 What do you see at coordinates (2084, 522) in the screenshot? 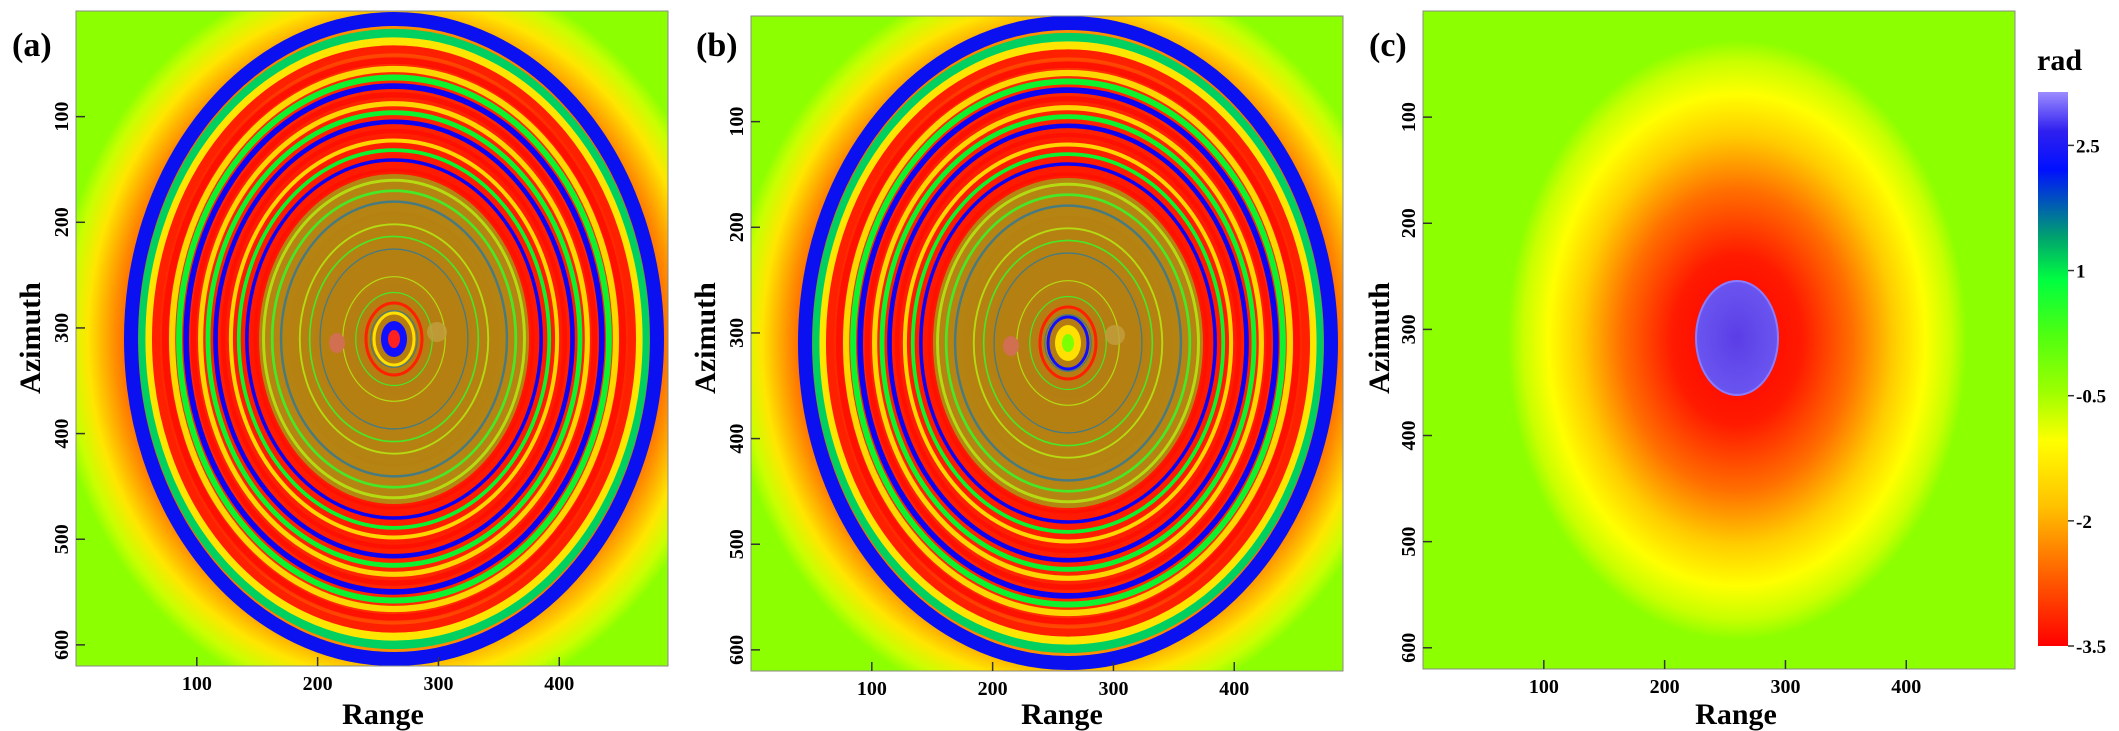
I see `colorbar-tick-label: -2` at bounding box center [2084, 522].